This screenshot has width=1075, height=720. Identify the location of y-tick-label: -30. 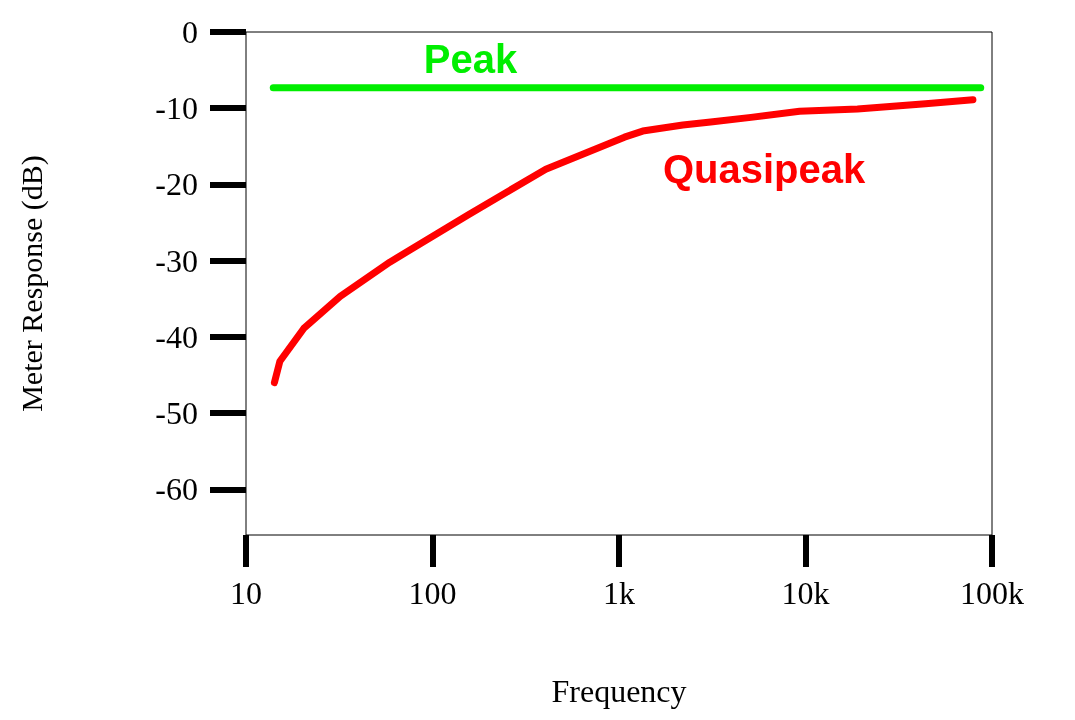
(176, 260).